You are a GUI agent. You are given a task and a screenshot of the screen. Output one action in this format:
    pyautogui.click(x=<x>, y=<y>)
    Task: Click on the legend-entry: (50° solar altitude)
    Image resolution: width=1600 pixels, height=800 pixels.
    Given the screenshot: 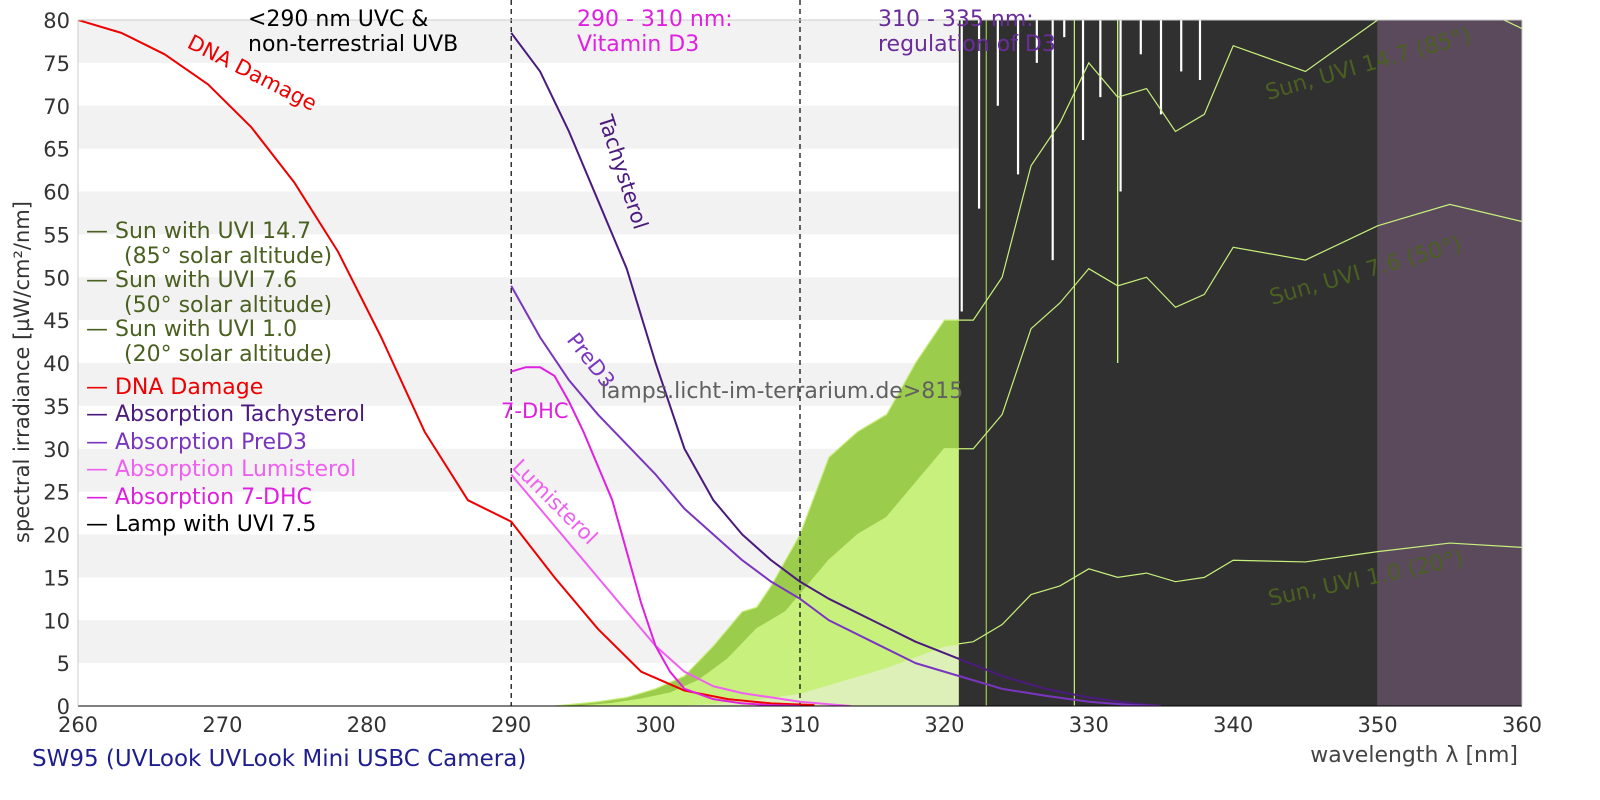 What is the action you would take?
    pyautogui.click(x=228, y=305)
    